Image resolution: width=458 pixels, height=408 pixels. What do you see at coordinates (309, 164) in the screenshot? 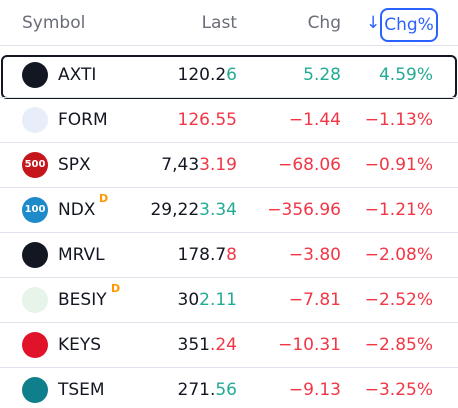
I see `chg: −68.06` at bounding box center [309, 164].